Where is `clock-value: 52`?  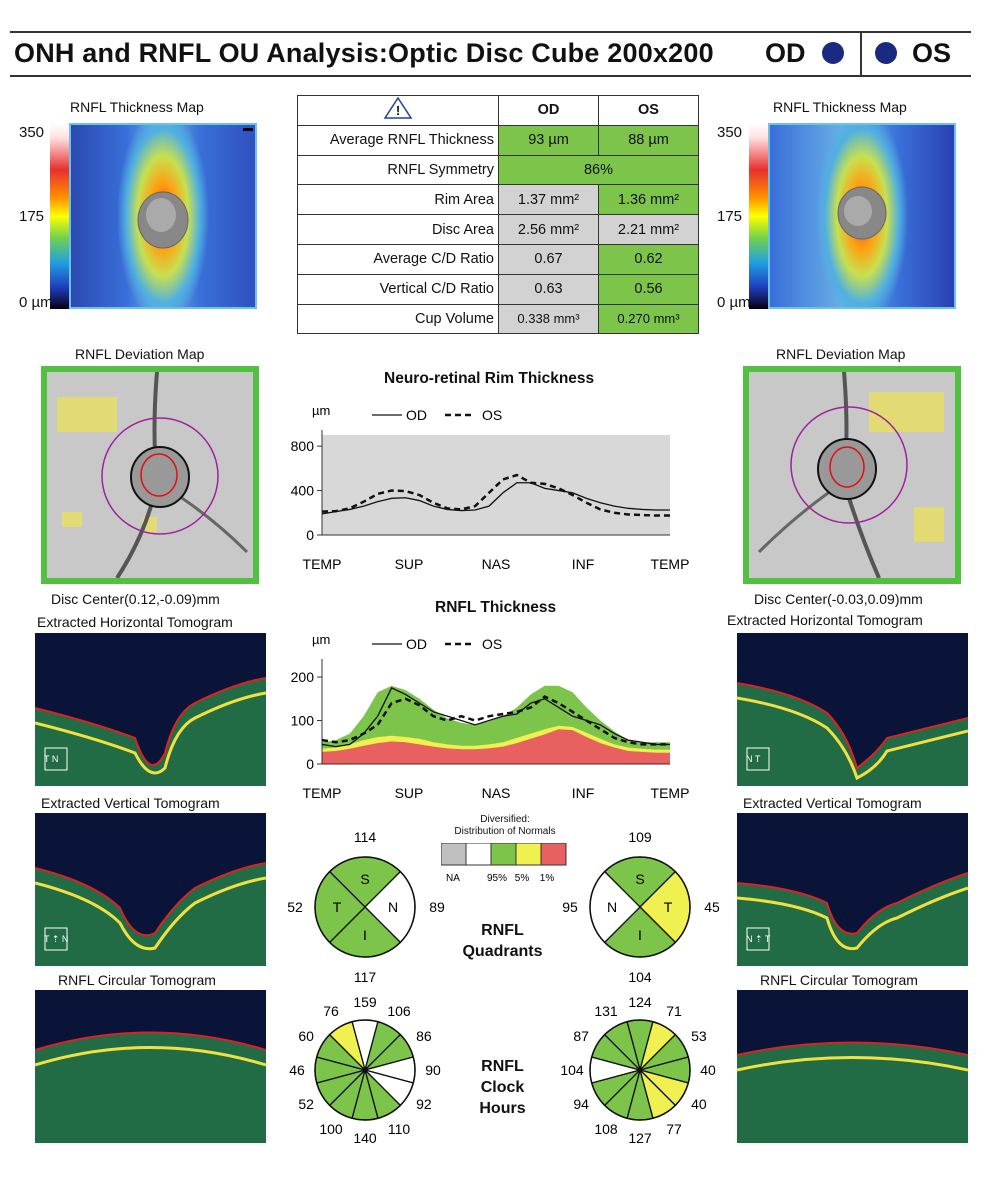
clock-value: 52 is located at coordinates (306, 1104).